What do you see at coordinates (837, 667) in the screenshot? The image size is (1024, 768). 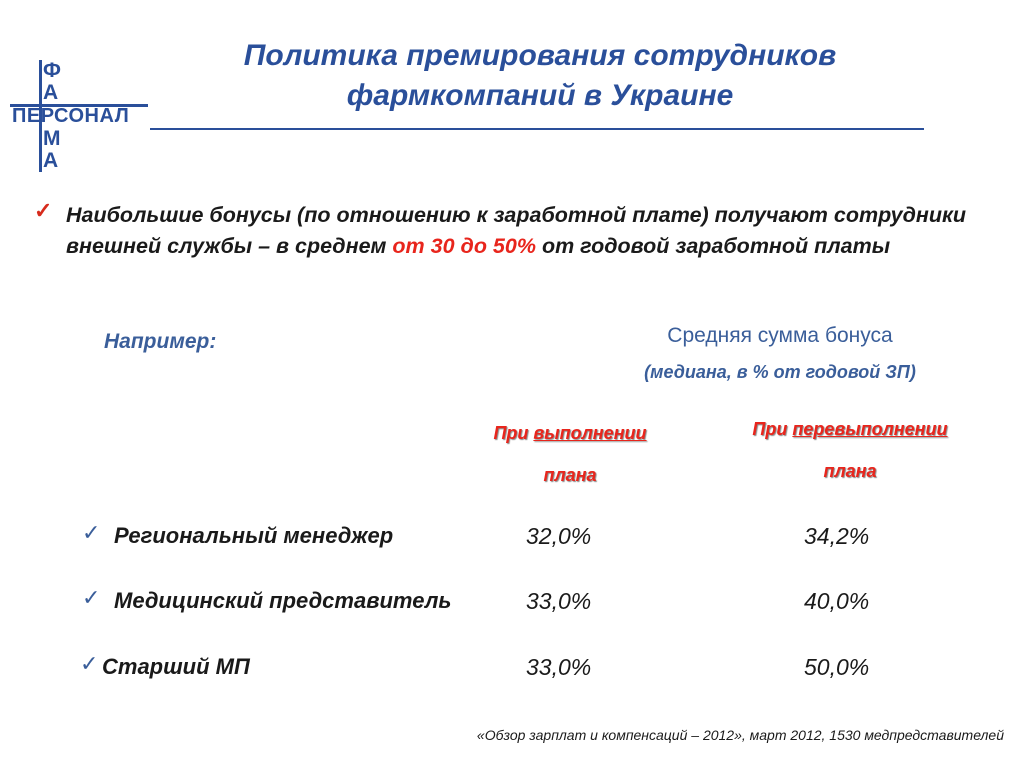 I see `row-value-overplan: 50,0%` at bounding box center [837, 667].